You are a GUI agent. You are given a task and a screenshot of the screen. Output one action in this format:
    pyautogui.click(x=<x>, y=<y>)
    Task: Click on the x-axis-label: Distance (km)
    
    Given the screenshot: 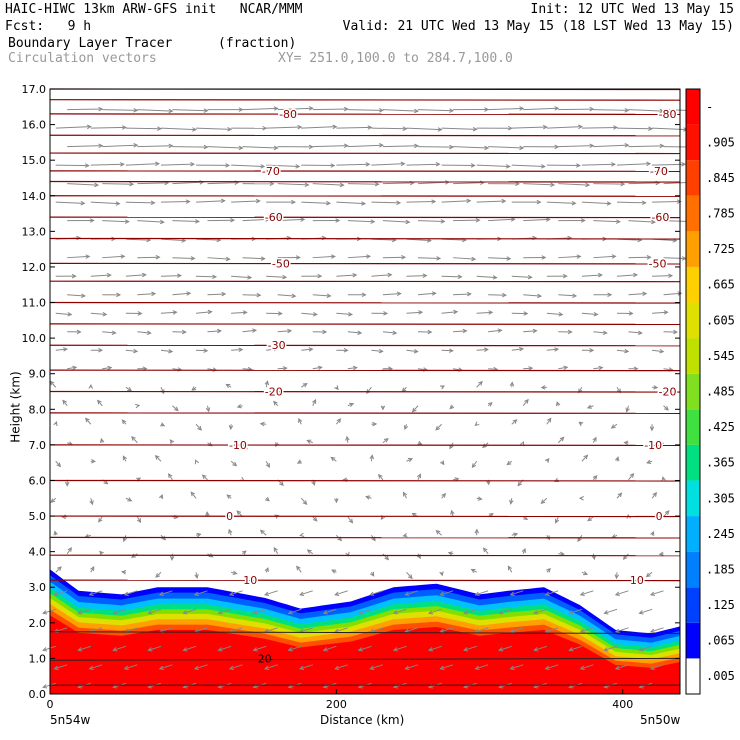 What is the action you would take?
    pyautogui.click(x=362, y=720)
    